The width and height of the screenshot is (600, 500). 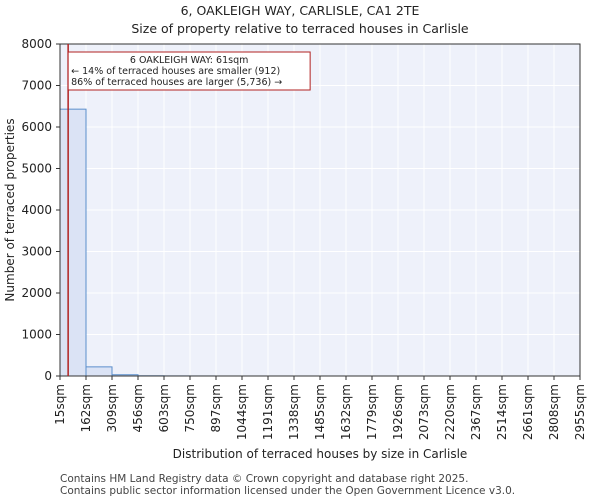 What do you see at coordinates (424, 412) in the screenshot?
I see `x-tick-label-14: 2073sqm` at bounding box center [424, 412].